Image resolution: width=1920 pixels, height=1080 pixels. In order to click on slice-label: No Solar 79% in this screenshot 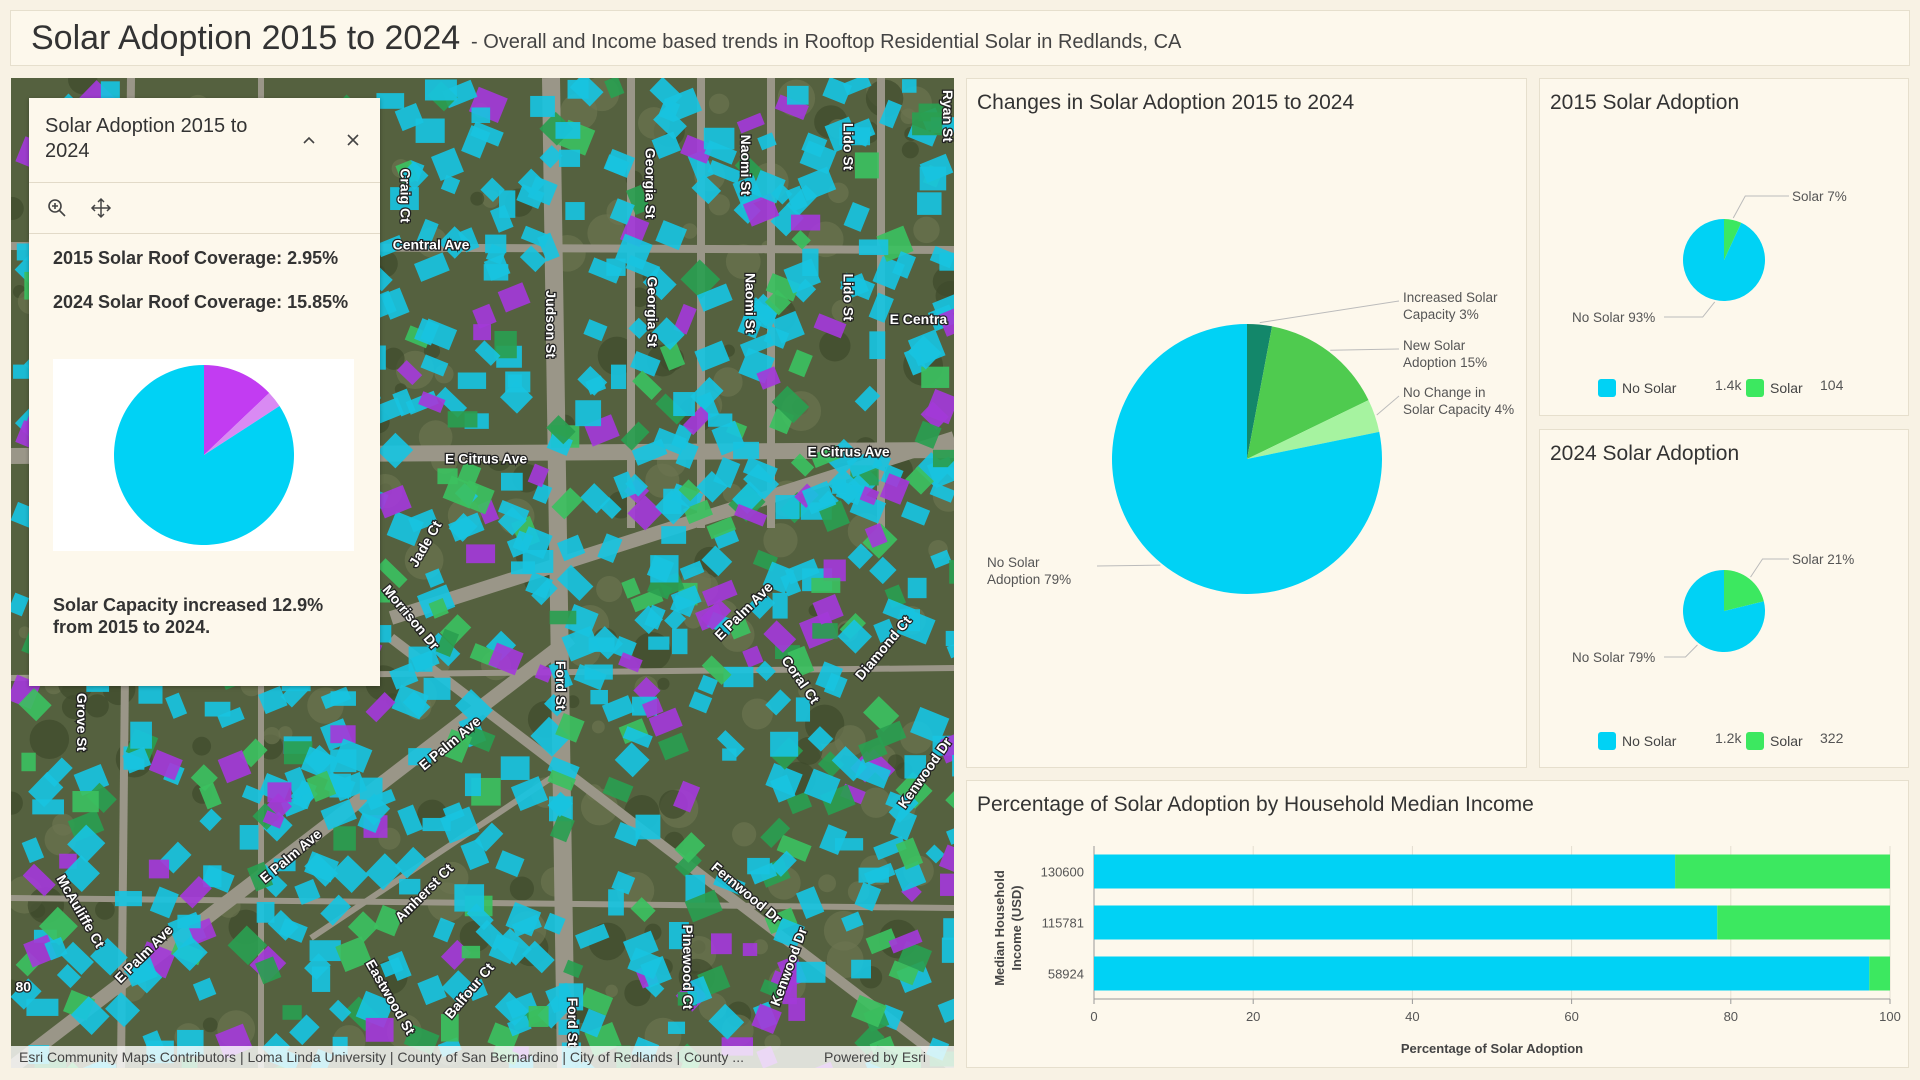, I will do `click(1614, 657)`.